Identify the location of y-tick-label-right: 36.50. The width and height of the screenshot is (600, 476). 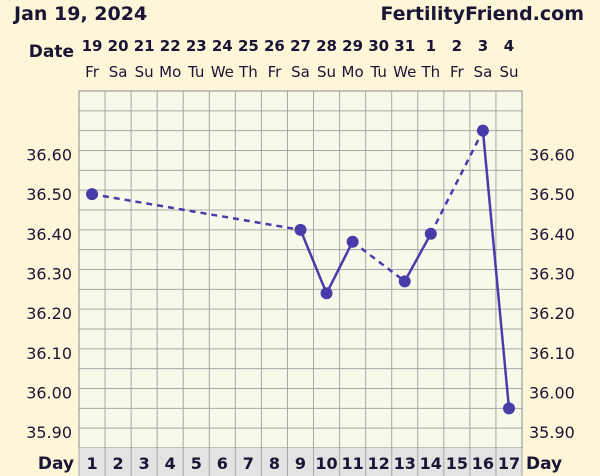
(552, 194).